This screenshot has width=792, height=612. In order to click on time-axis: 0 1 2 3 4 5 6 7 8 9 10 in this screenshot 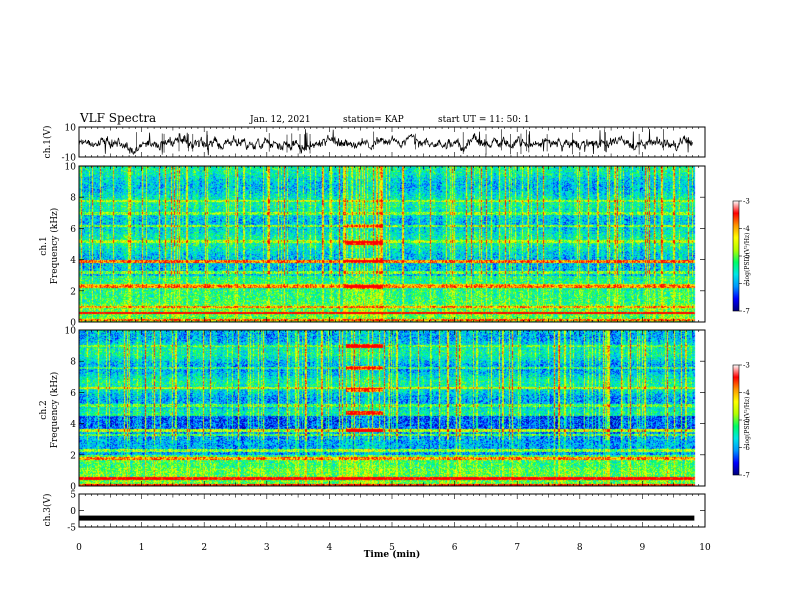, I will do `click(393, 548)`.